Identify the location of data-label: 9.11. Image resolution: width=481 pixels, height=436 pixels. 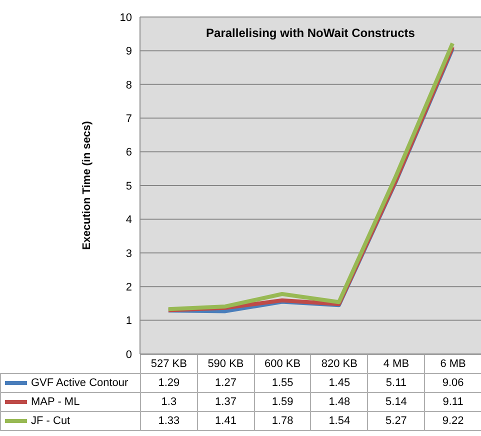
(452, 402).